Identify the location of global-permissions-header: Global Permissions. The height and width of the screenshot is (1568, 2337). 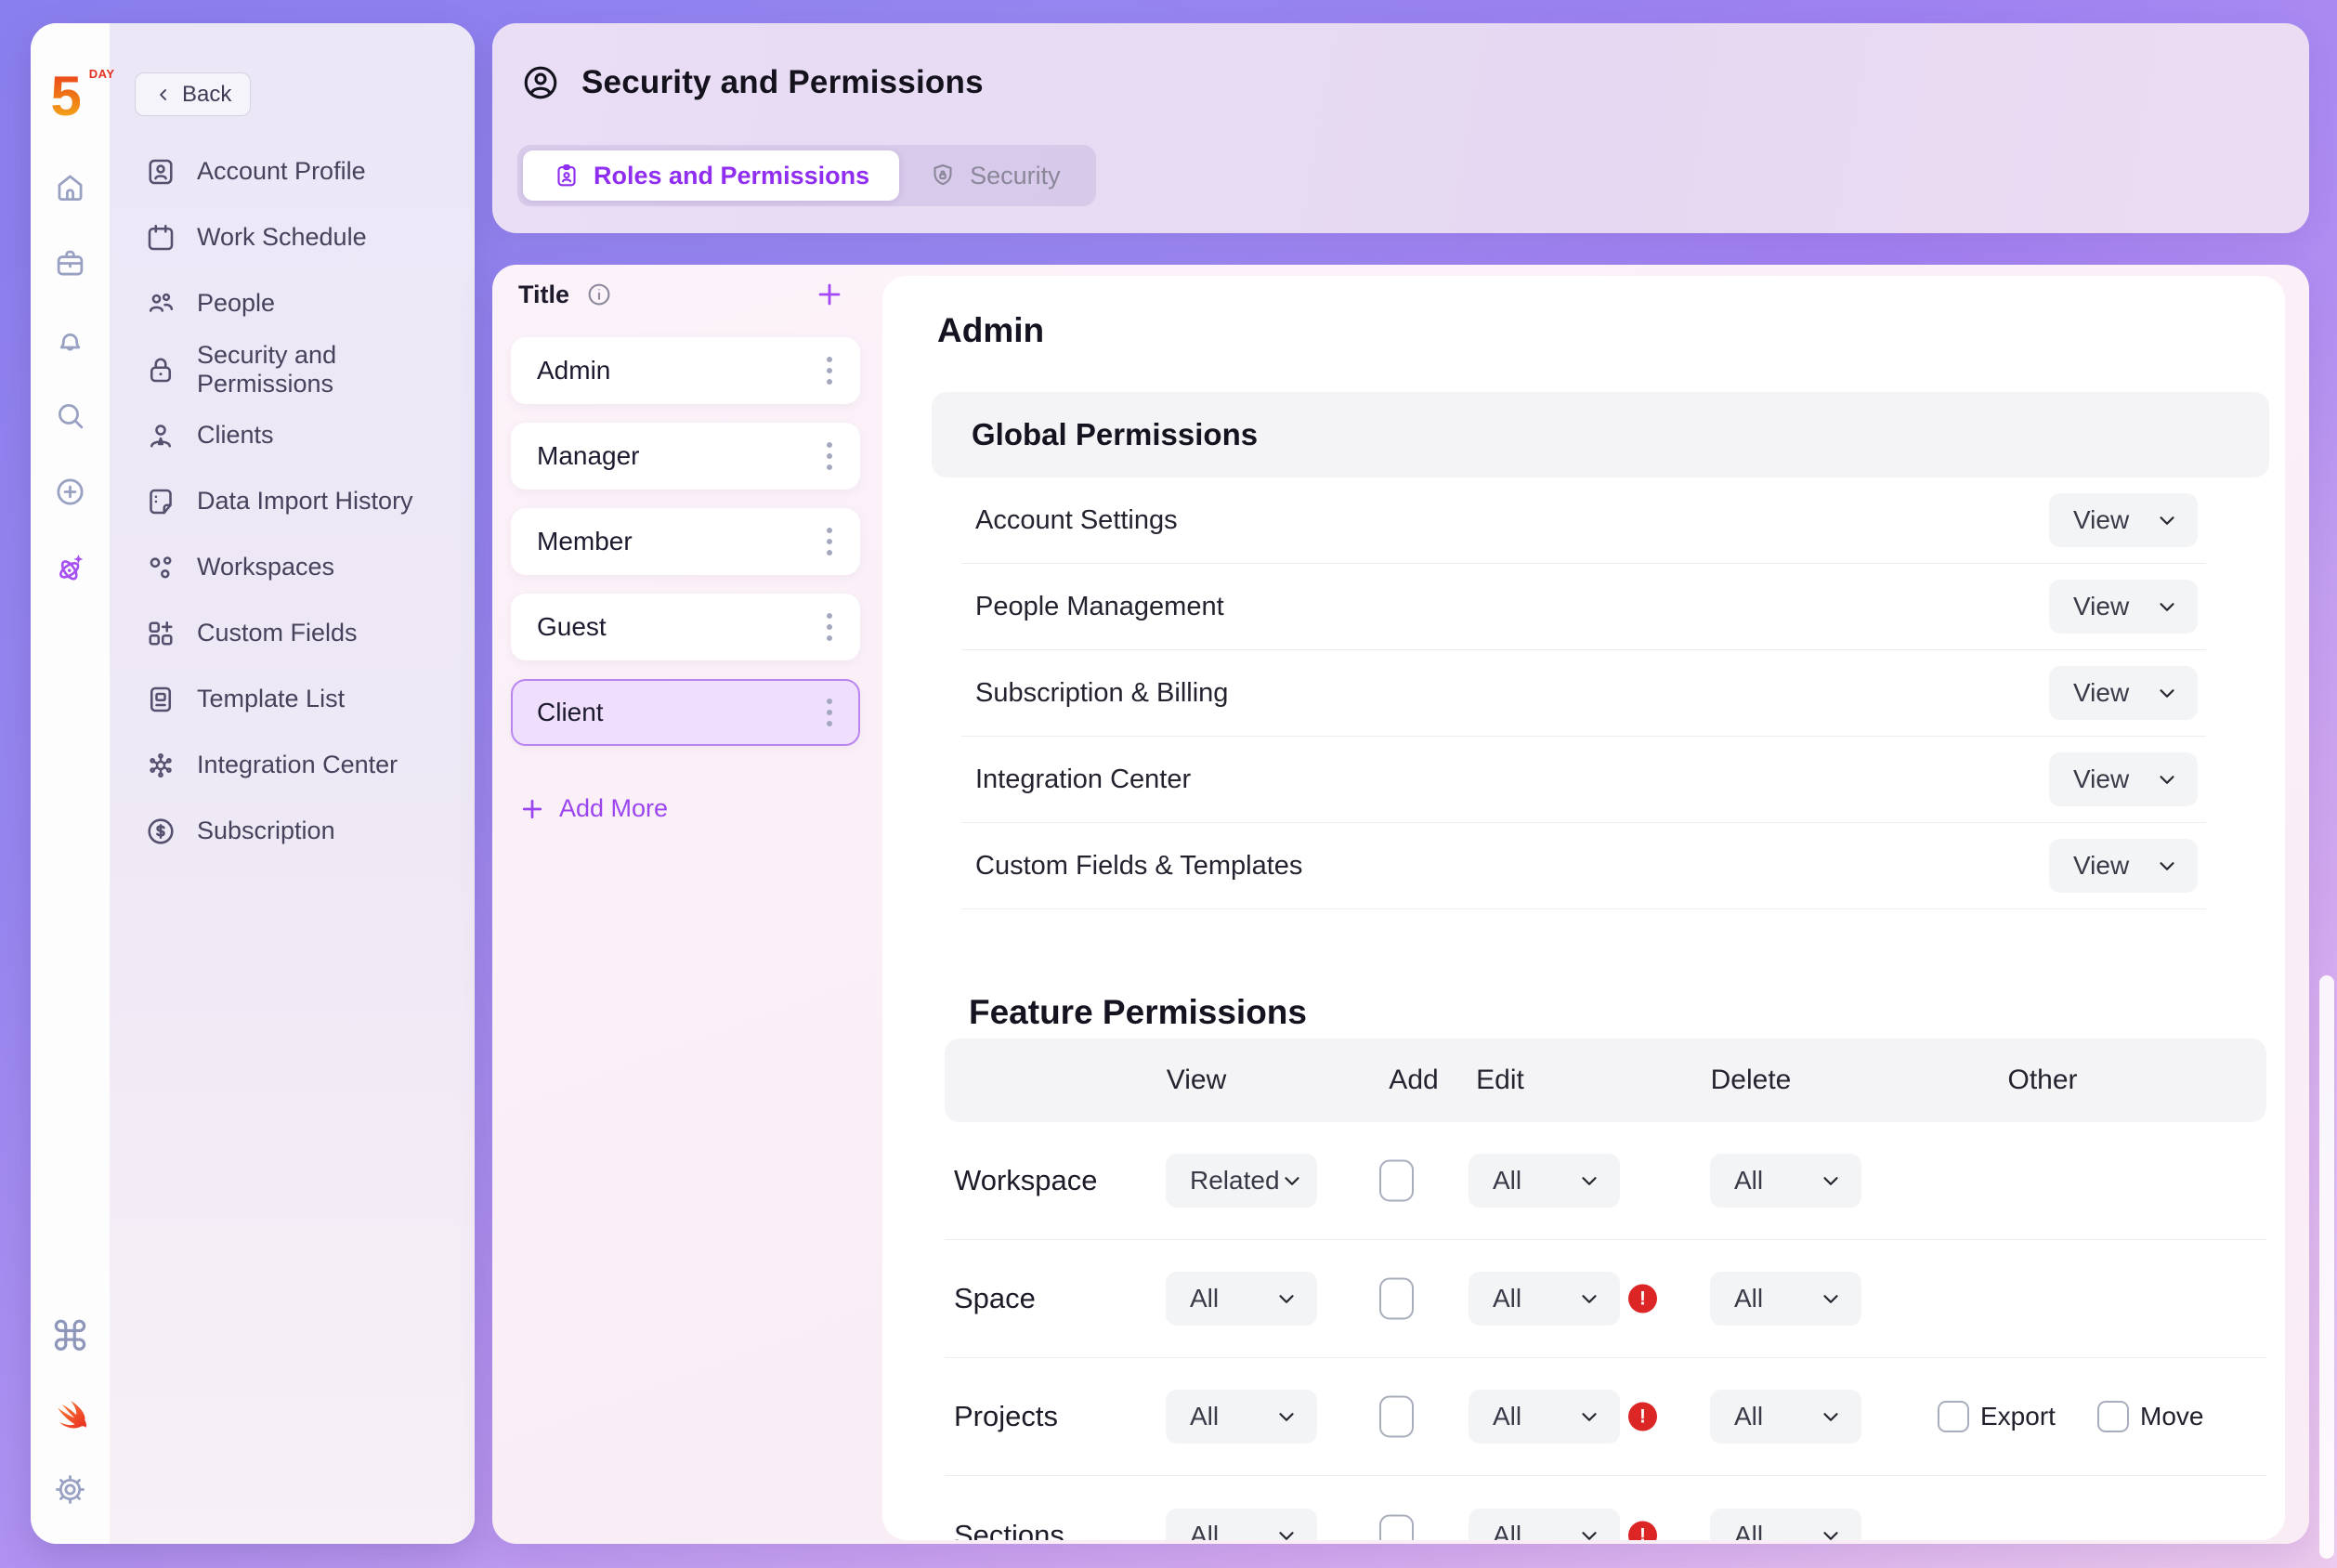
(1600, 434).